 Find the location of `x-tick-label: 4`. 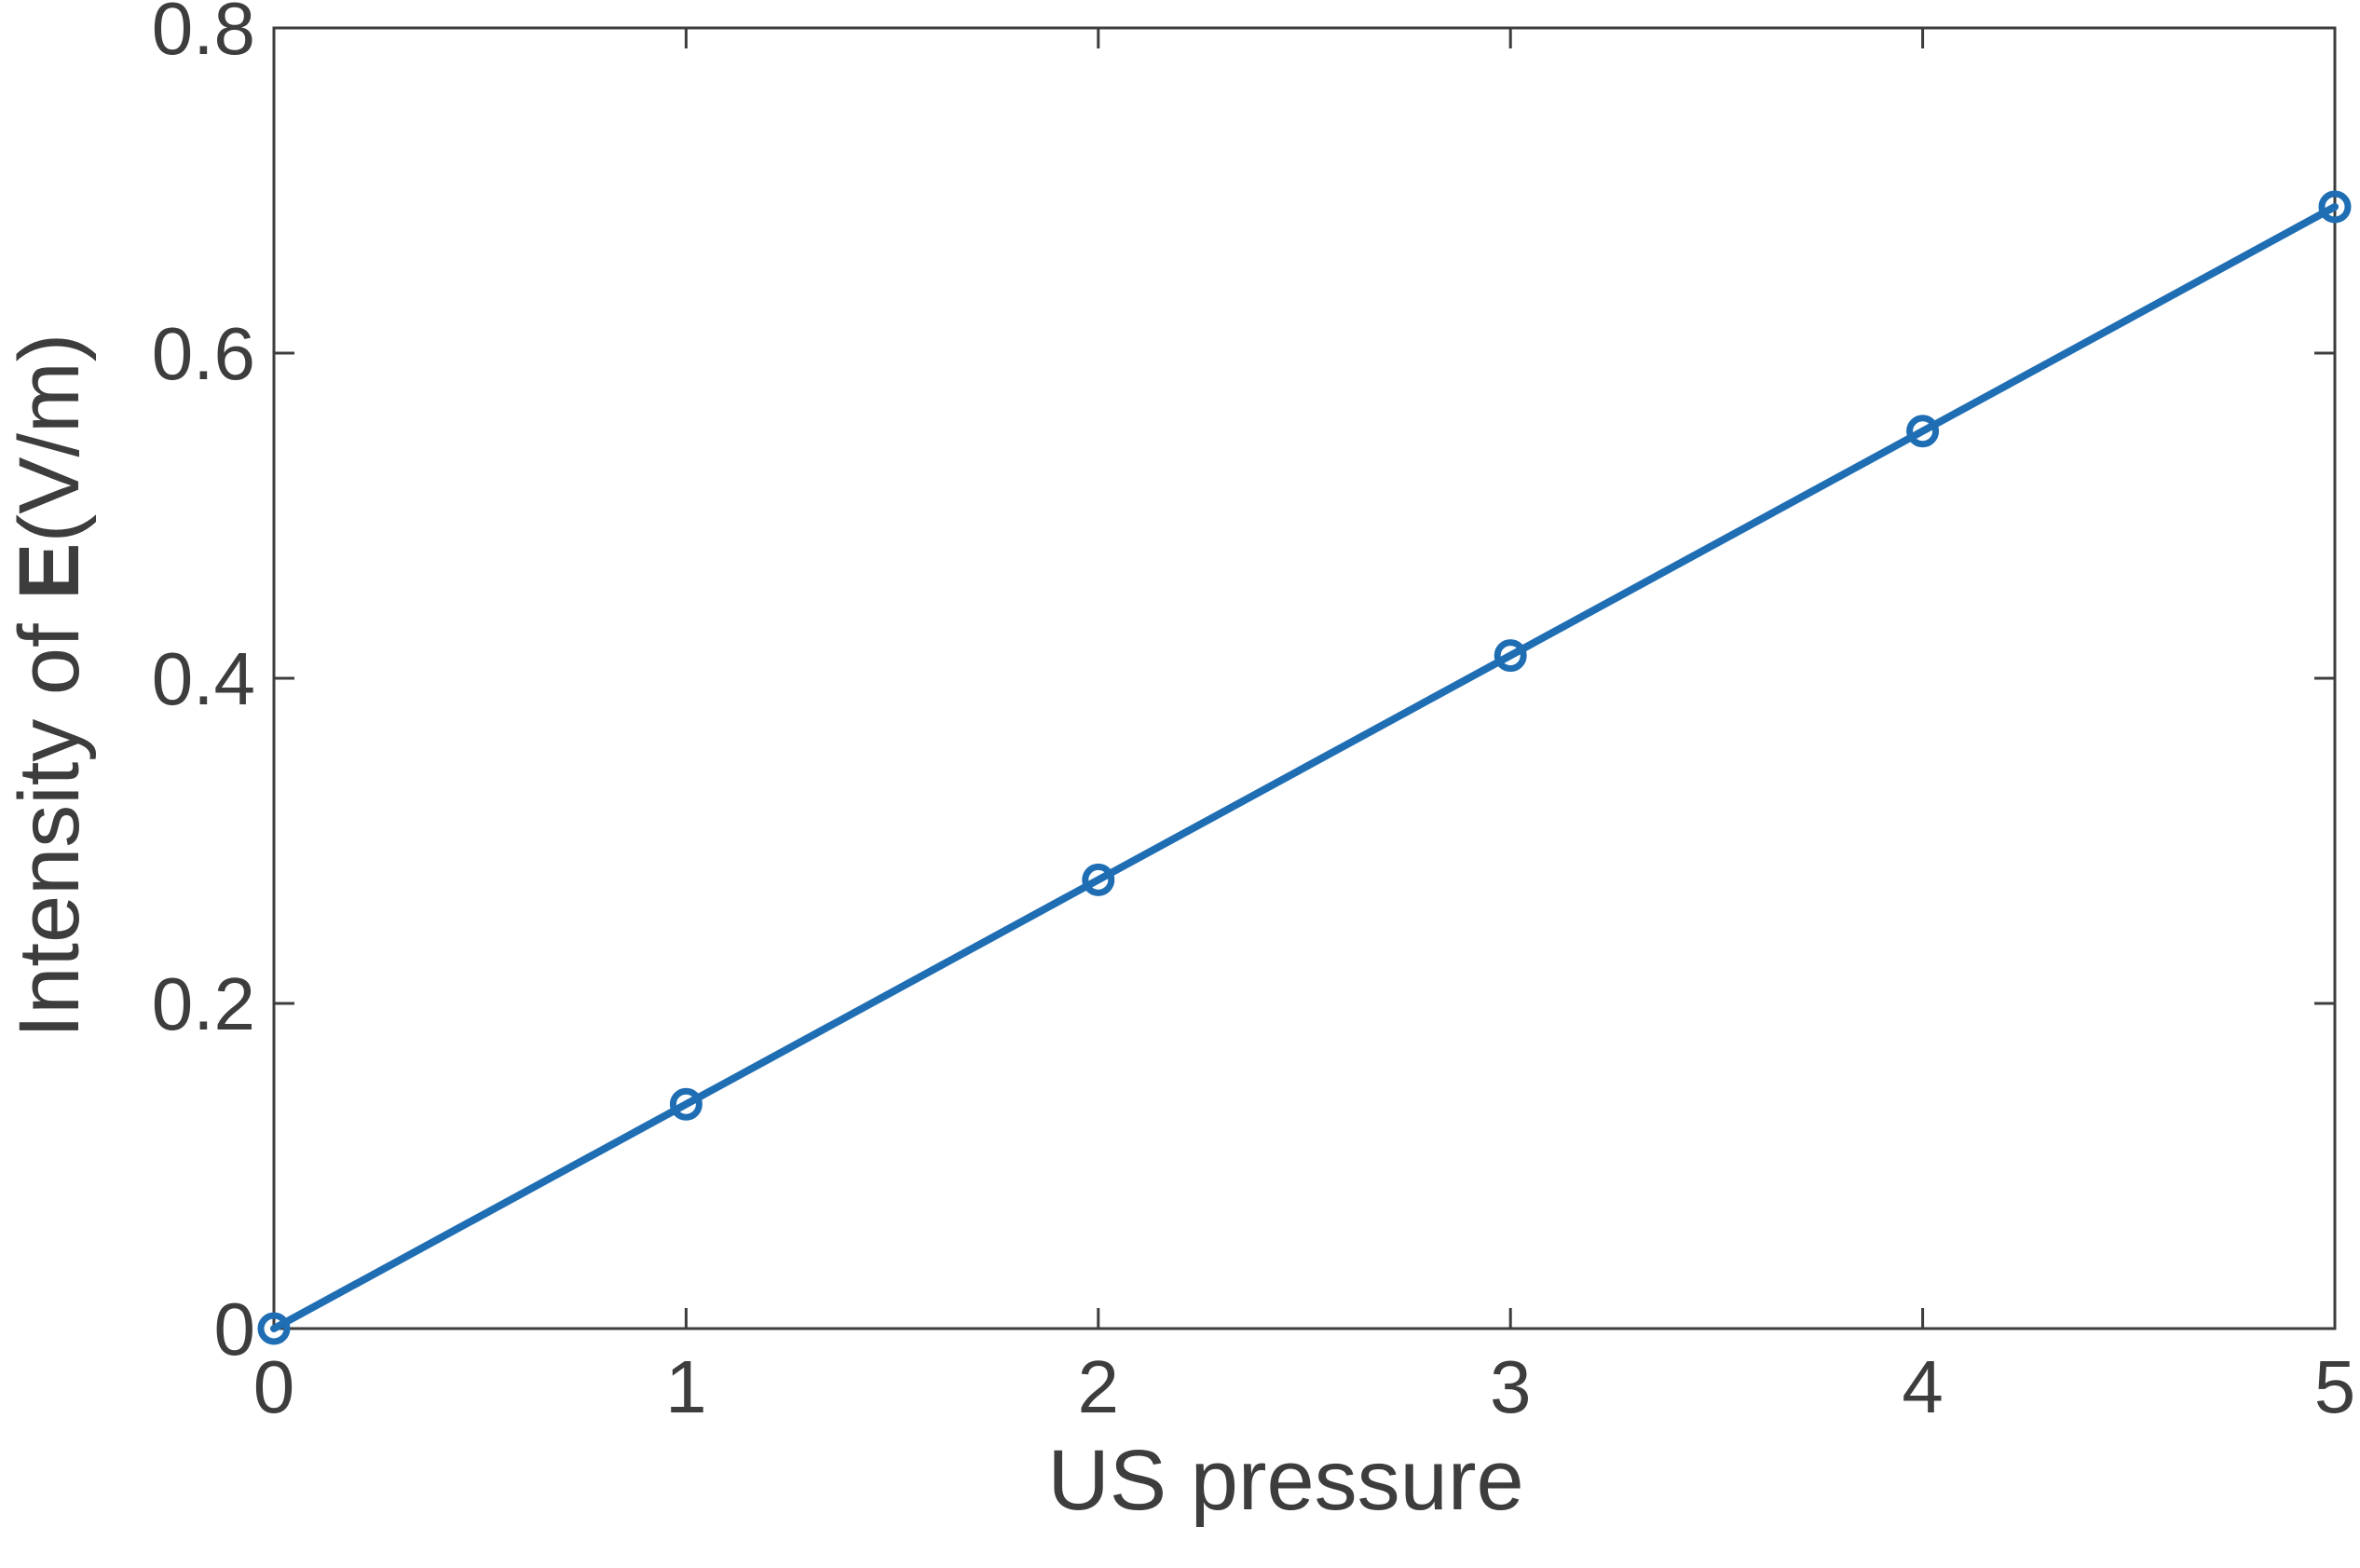

x-tick-label: 4 is located at coordinates (1923, 1386).